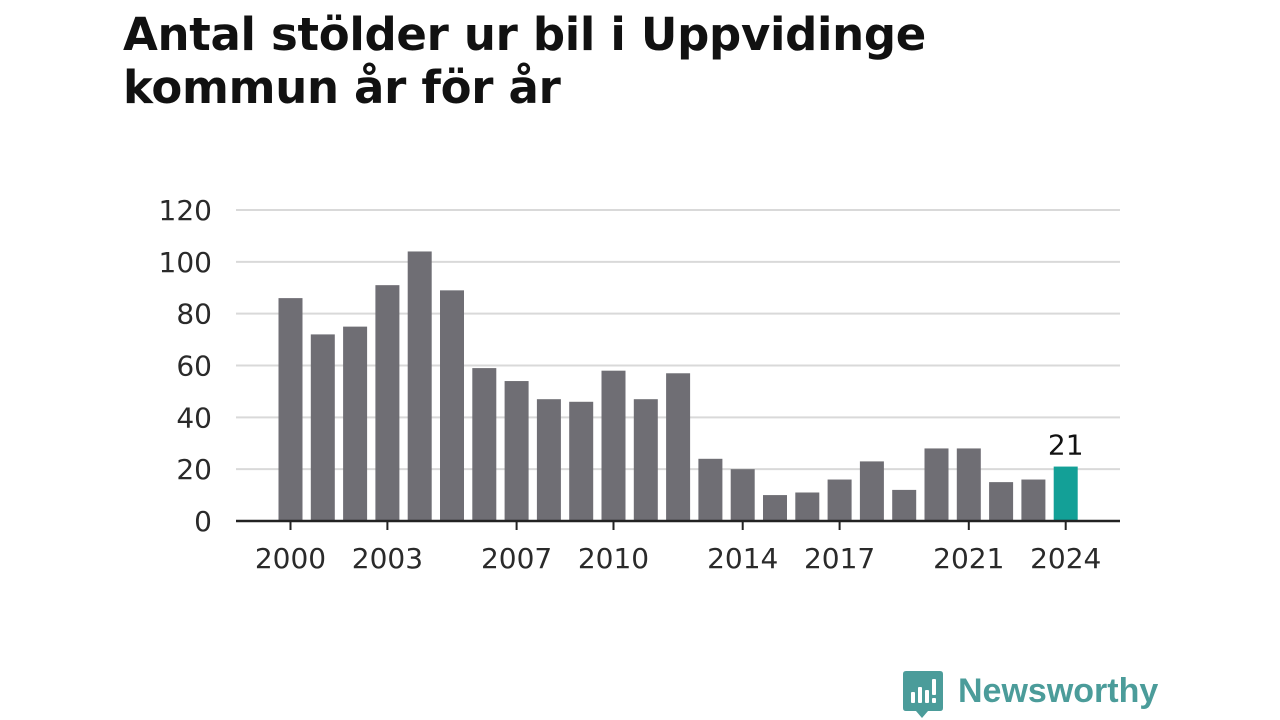 This screenshot has width=1280, height=720. Describe the element at coordinates (387, 558) in the screenshot. I see `x-tick-label: 2003` at that location.